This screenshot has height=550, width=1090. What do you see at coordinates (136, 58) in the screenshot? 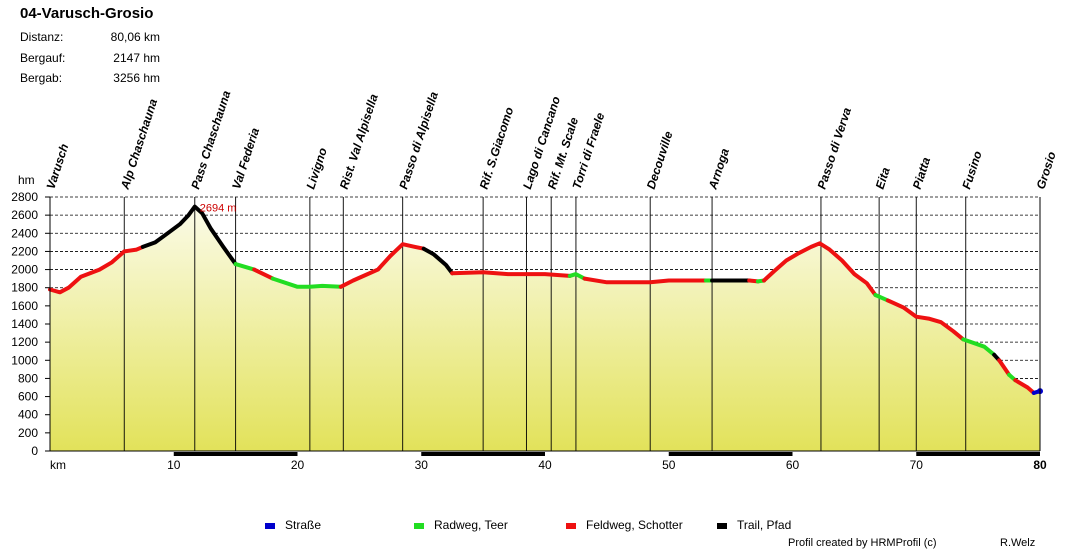
I see `stat-value: 2147 hm` at bounding box center [136, 58].